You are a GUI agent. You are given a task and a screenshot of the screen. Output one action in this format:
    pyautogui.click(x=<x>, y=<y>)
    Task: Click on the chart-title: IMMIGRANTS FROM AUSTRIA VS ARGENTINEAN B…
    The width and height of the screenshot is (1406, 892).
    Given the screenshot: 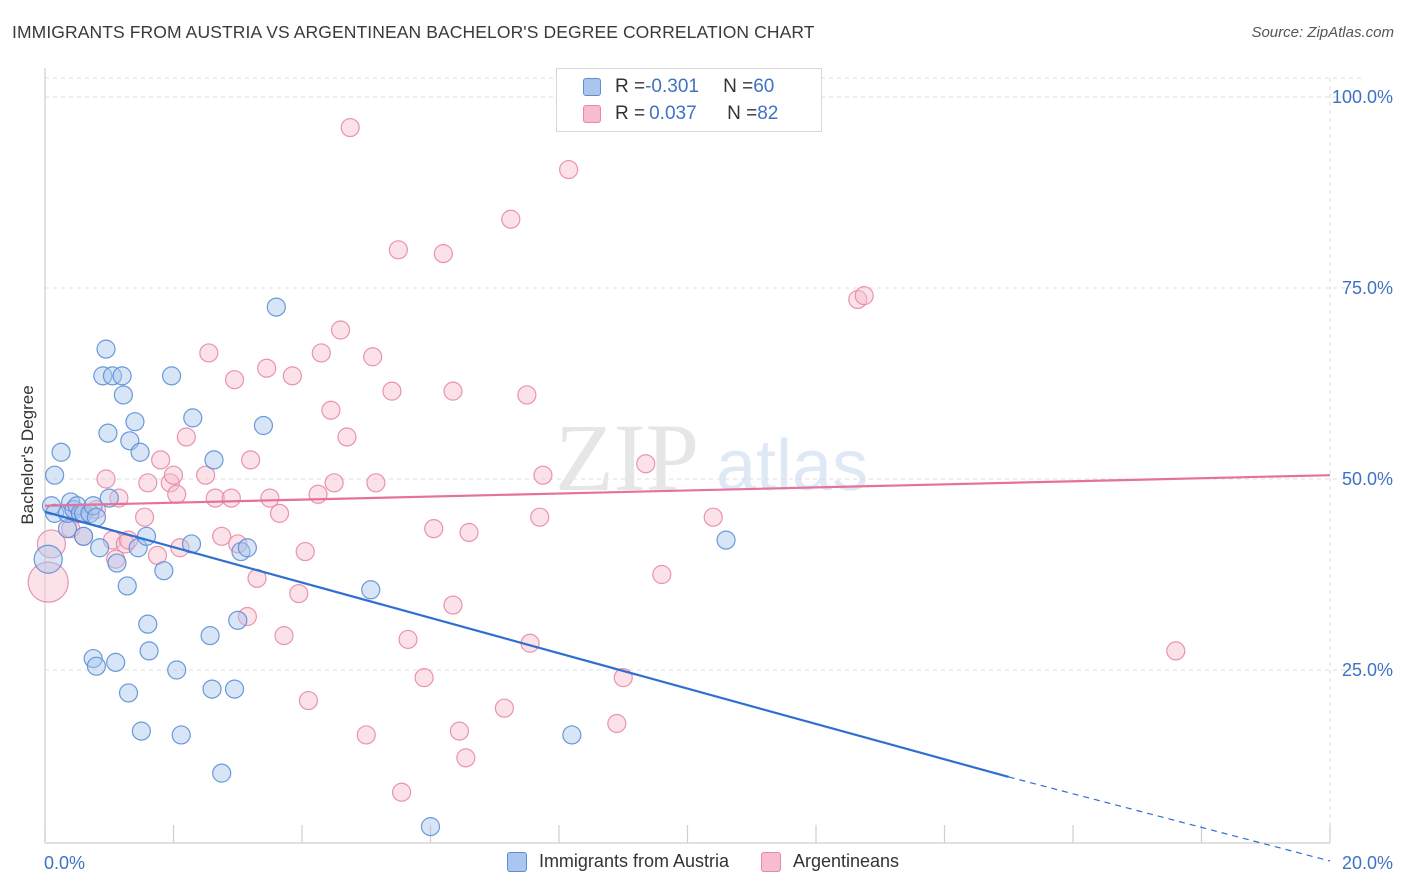 What is the action you would take?
    pyautogui.click(x=413, y=32)
    